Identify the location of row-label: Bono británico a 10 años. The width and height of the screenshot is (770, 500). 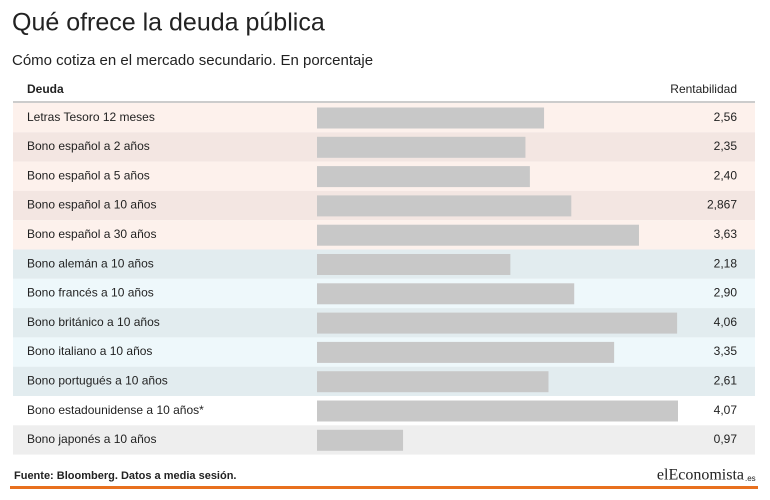
(93, 322).